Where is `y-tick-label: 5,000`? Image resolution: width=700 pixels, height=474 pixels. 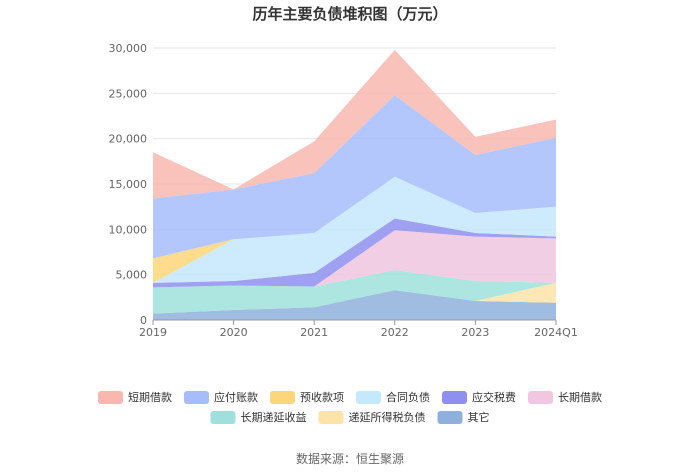 y-tick-label: 5,000 is located at coordinates (132, 275).